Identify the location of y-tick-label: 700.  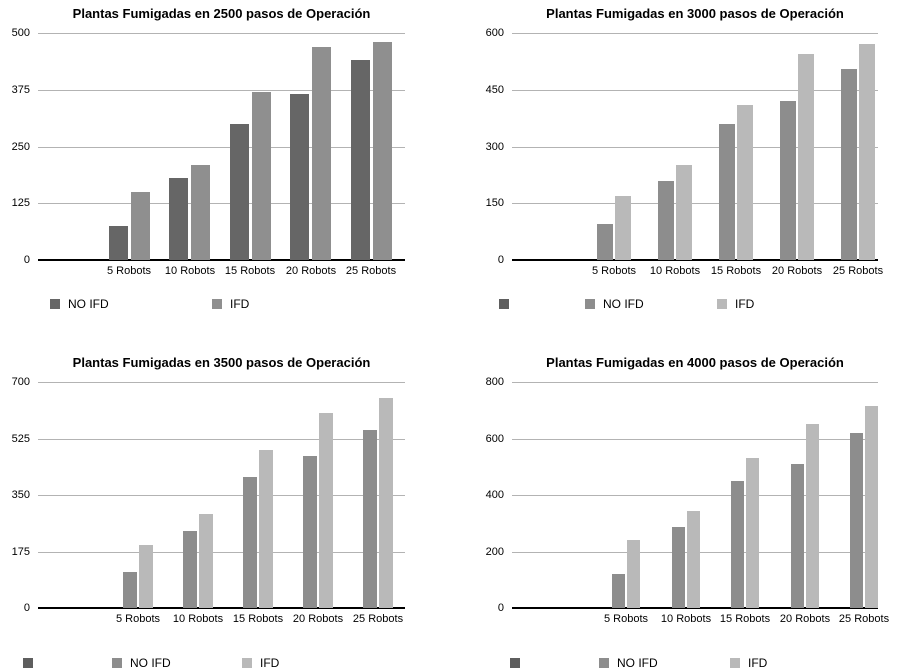
(20, 382).